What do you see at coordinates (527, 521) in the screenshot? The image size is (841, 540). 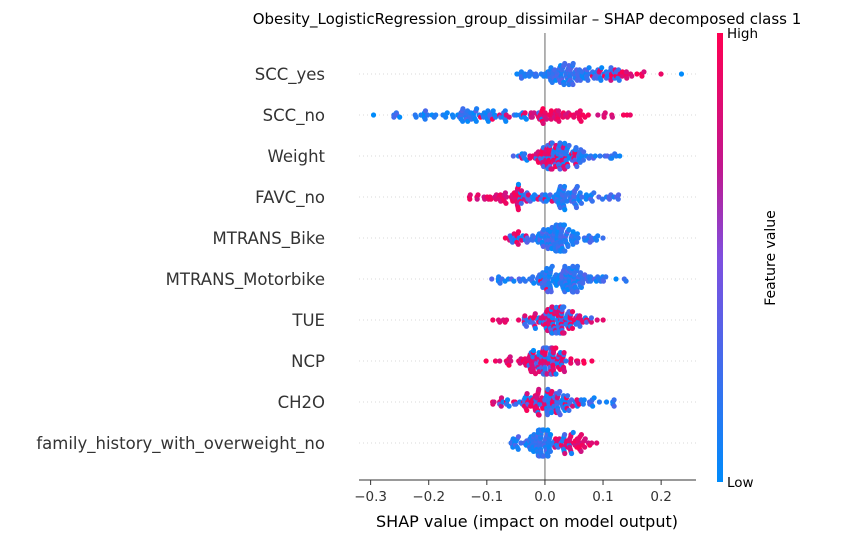 I see `x-axis-label: SHAP value (impact on model output)` at bounding box center [527, 521].